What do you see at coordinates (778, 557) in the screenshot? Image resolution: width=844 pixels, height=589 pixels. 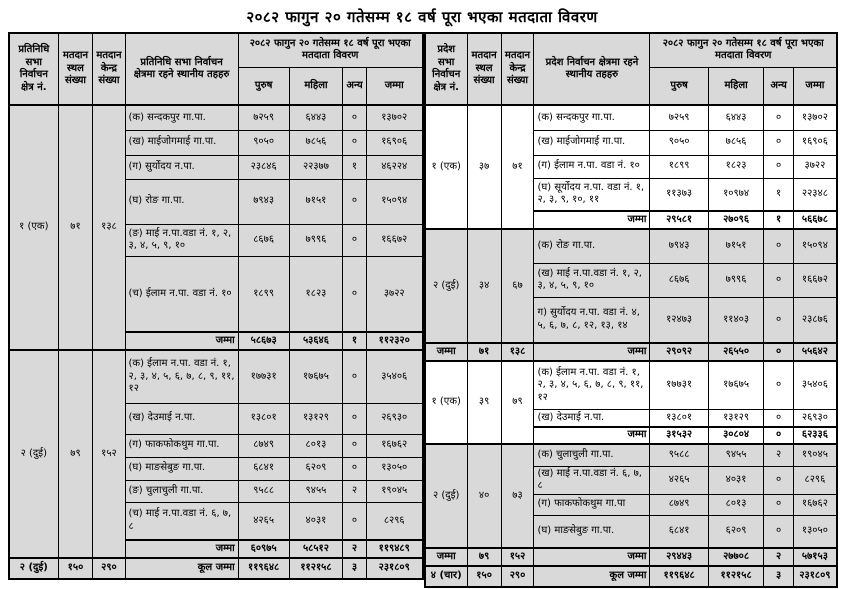 I see `block-subtotal-other-cell: २` at bounding box center [778, 557].